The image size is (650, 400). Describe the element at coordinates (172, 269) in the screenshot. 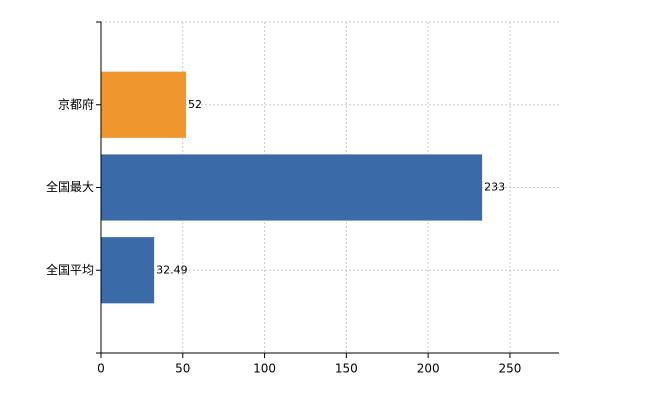

I see `data-label: 32.49` at that location.